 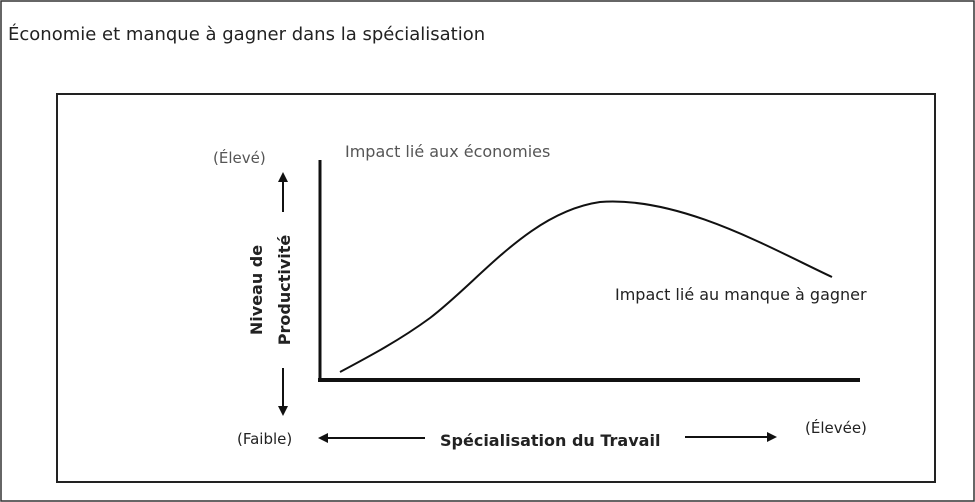 I want to click on y-axis-label: Productivité, so click(x=284, y=290).